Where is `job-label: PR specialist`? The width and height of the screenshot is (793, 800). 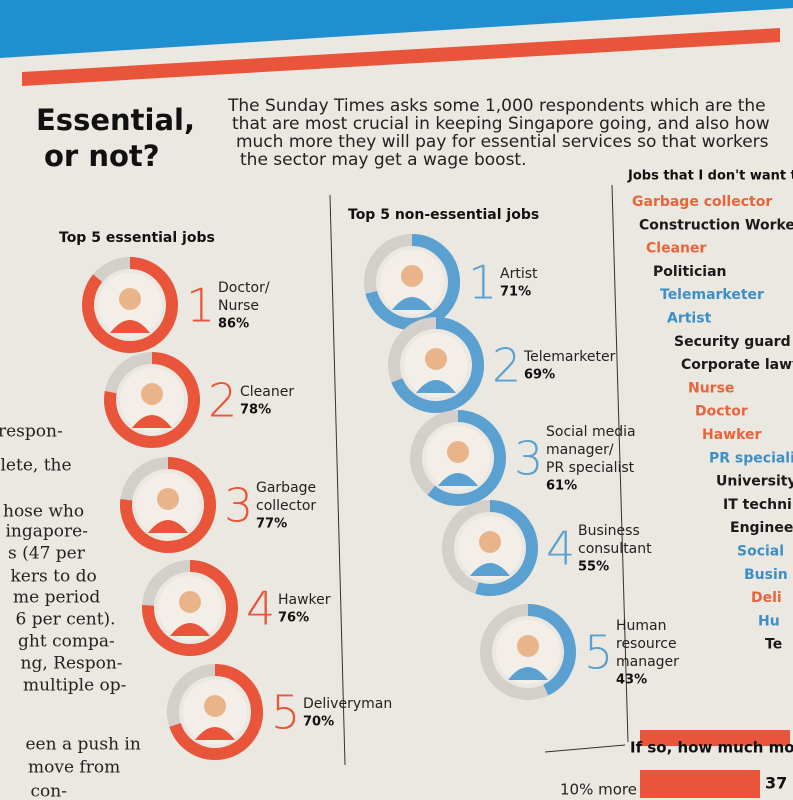 job-label: PR specialist is located at coordinates (590, 468).